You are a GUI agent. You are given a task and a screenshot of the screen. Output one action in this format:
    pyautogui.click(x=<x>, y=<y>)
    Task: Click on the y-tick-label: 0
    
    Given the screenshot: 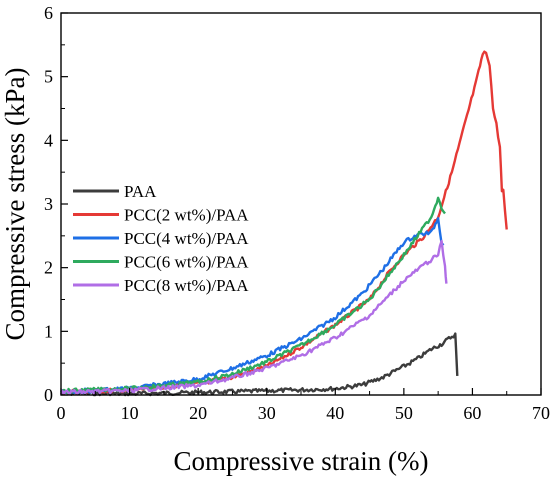 What is the action you would take?
    pyautogui.click(x=48, y=395)
    